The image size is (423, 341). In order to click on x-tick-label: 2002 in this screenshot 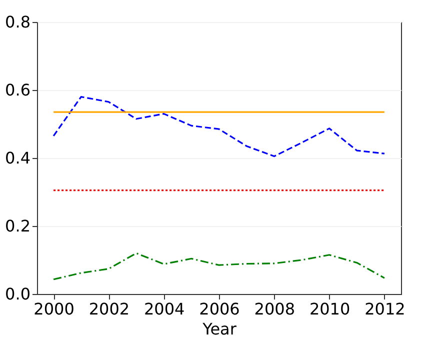, I will do `click(109, 309)`.